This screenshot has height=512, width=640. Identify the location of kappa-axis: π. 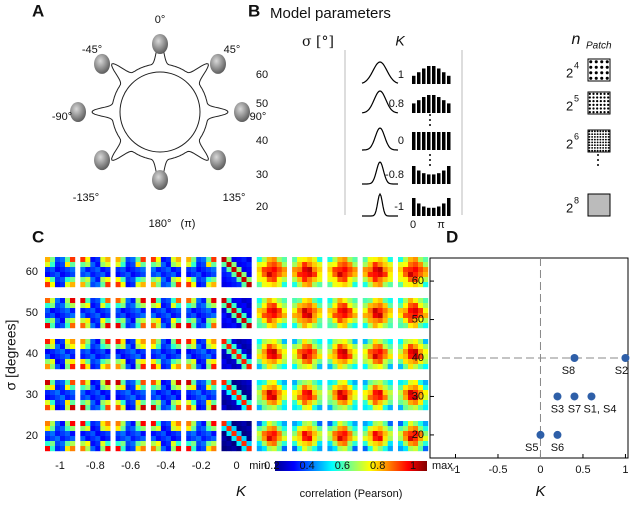
(441, 225).